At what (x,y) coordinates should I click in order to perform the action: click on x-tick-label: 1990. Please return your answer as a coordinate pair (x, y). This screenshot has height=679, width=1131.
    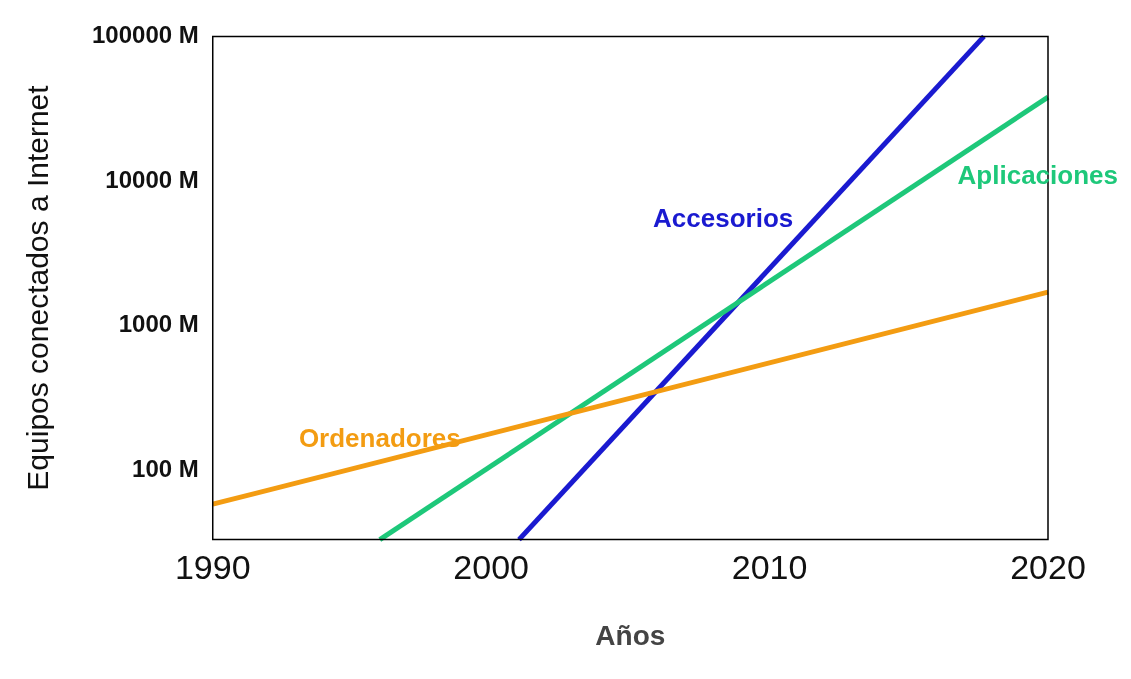
    Looking at the image, I should click on (212, 567).